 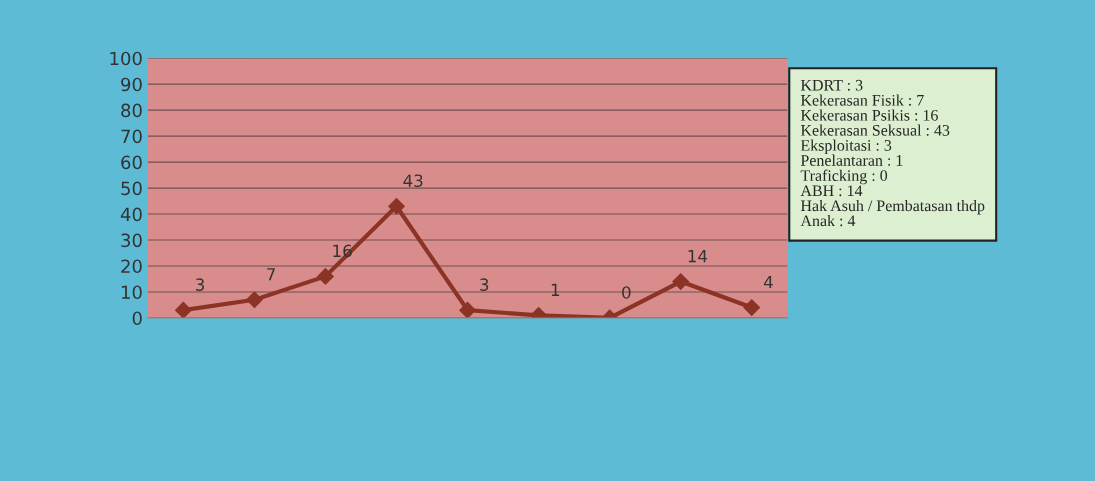 What do you see at coordinates (131, 214) in the screenshot?
I see `y-tick-label: 40` at bounding box center [131, 214].